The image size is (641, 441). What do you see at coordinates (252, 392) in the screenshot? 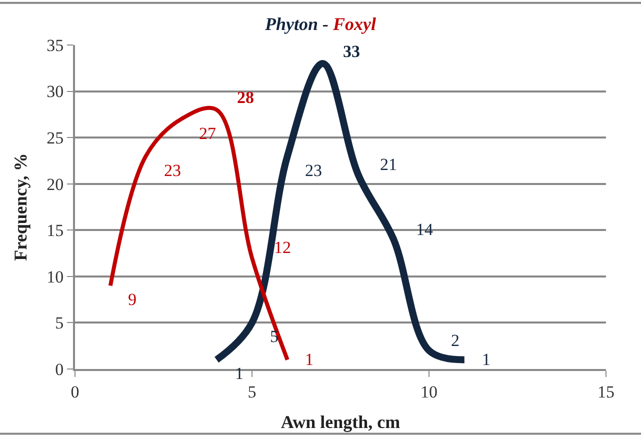
I see `x-tick-label: 5` at bounding box center [252, 392].